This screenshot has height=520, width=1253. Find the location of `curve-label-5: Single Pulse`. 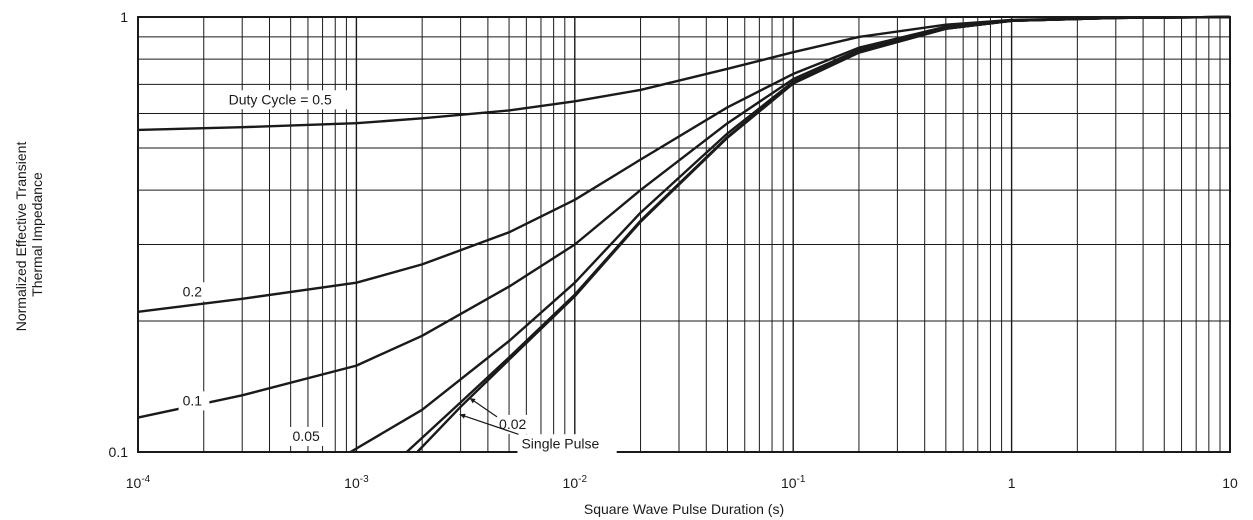

curve-label-5: Single Pulse is located at coordinates (560, 443).